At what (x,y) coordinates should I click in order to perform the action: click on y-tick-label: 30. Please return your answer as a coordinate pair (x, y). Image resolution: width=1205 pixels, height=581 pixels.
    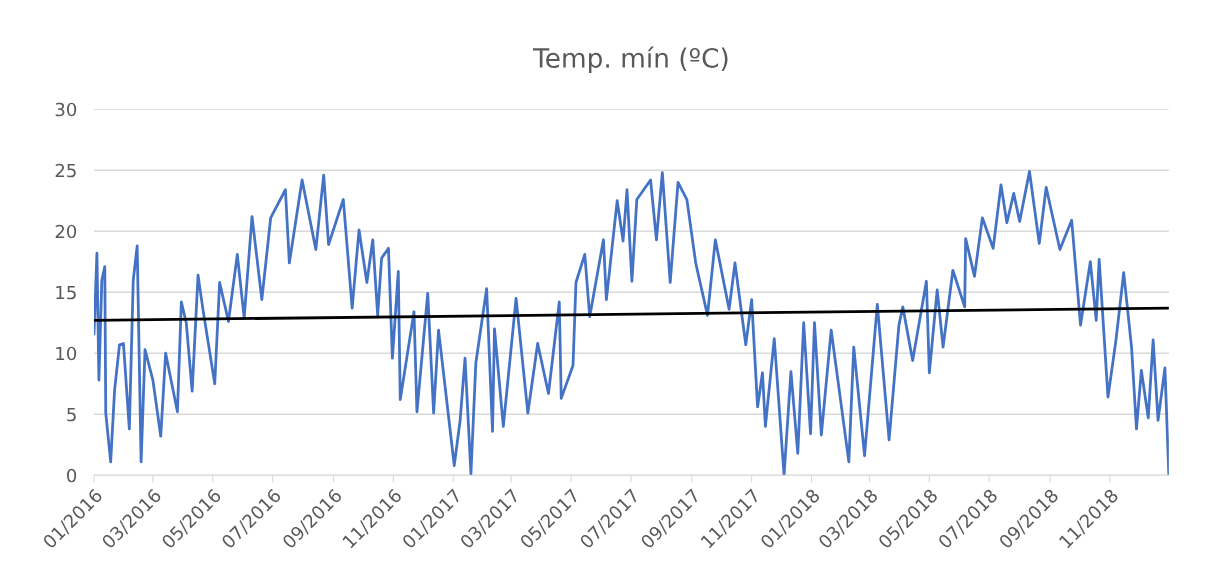
    Looking at the image, I should click on (66, 109).